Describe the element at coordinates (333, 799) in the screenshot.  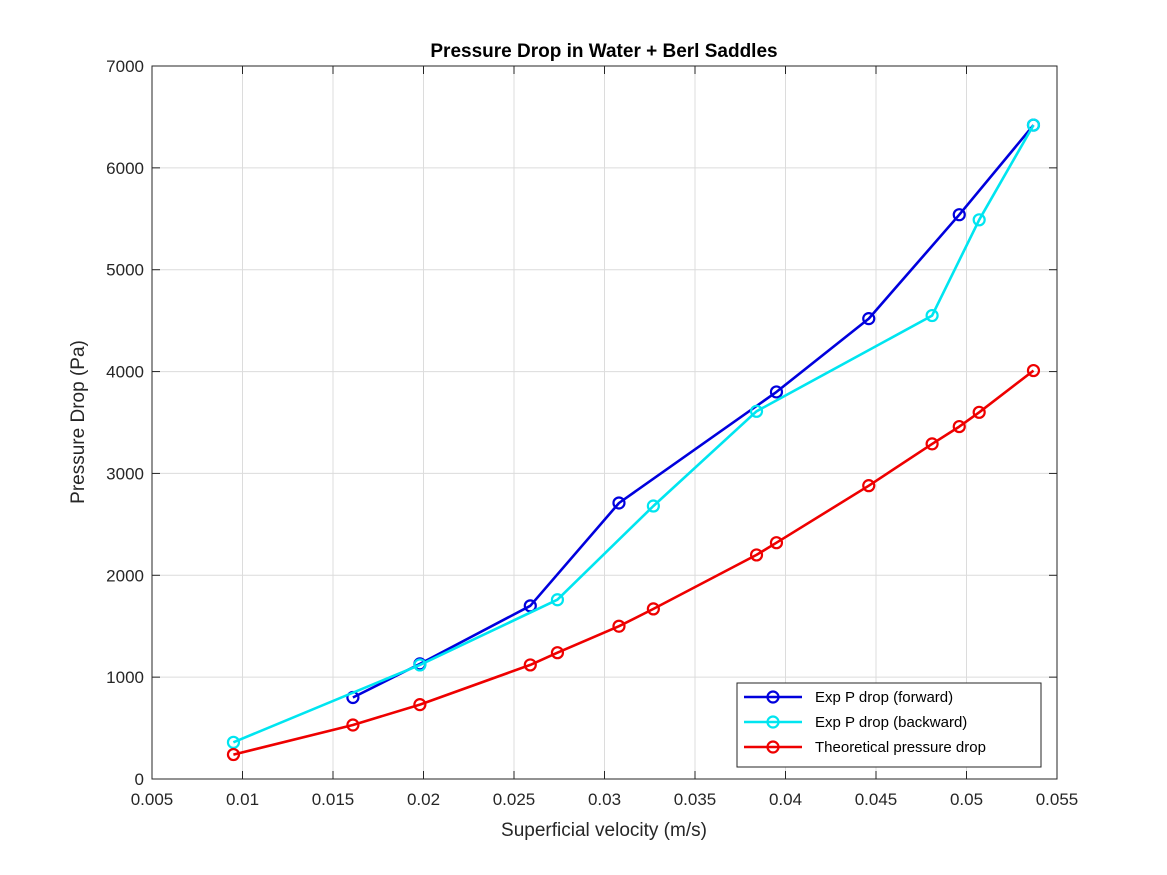
I see `x-tick-label: 0.015` at that location.